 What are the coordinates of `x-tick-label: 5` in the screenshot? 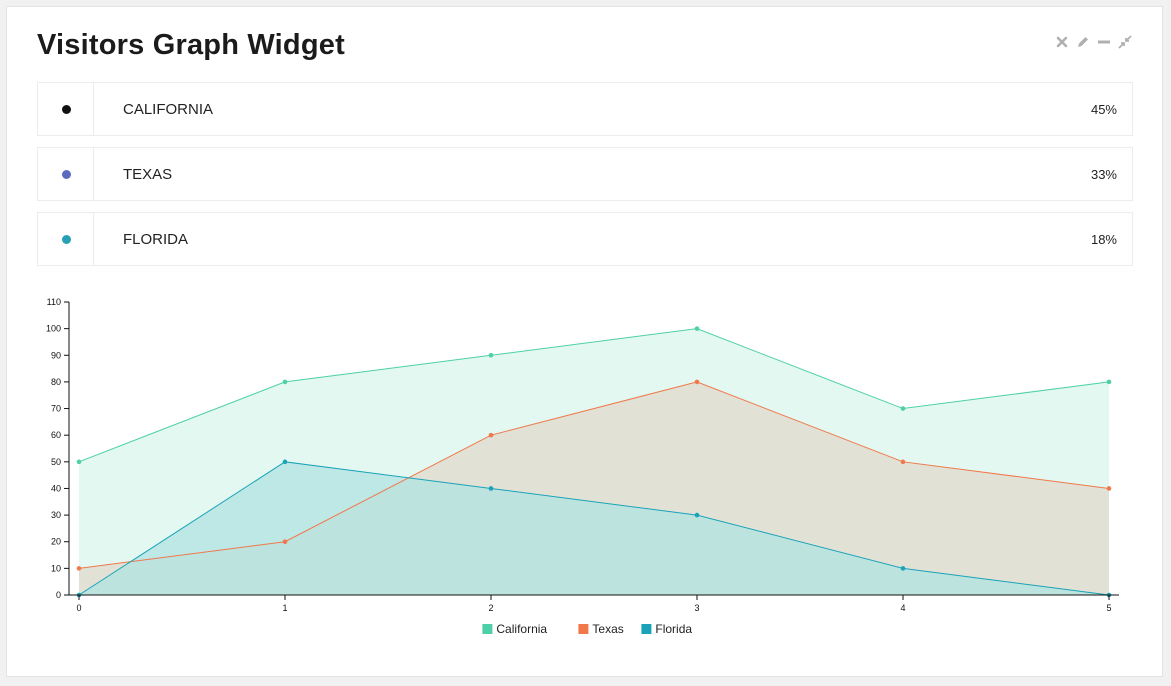 It's located at (1108, 608).